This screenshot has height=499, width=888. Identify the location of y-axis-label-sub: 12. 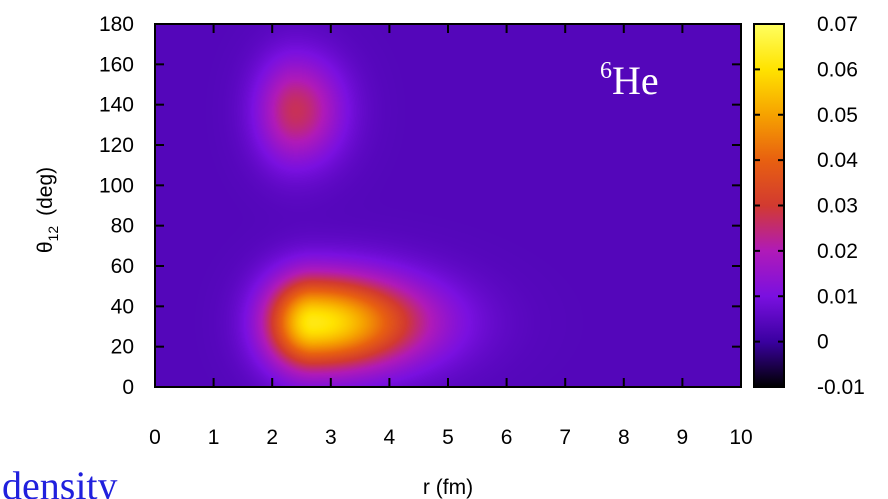
(53, 234).